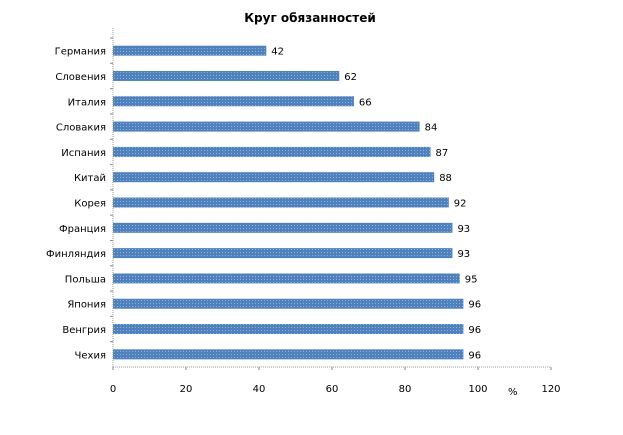 This screenshot has width=623, height=435. I want to click on category-label: Китай, so click(90, 178).